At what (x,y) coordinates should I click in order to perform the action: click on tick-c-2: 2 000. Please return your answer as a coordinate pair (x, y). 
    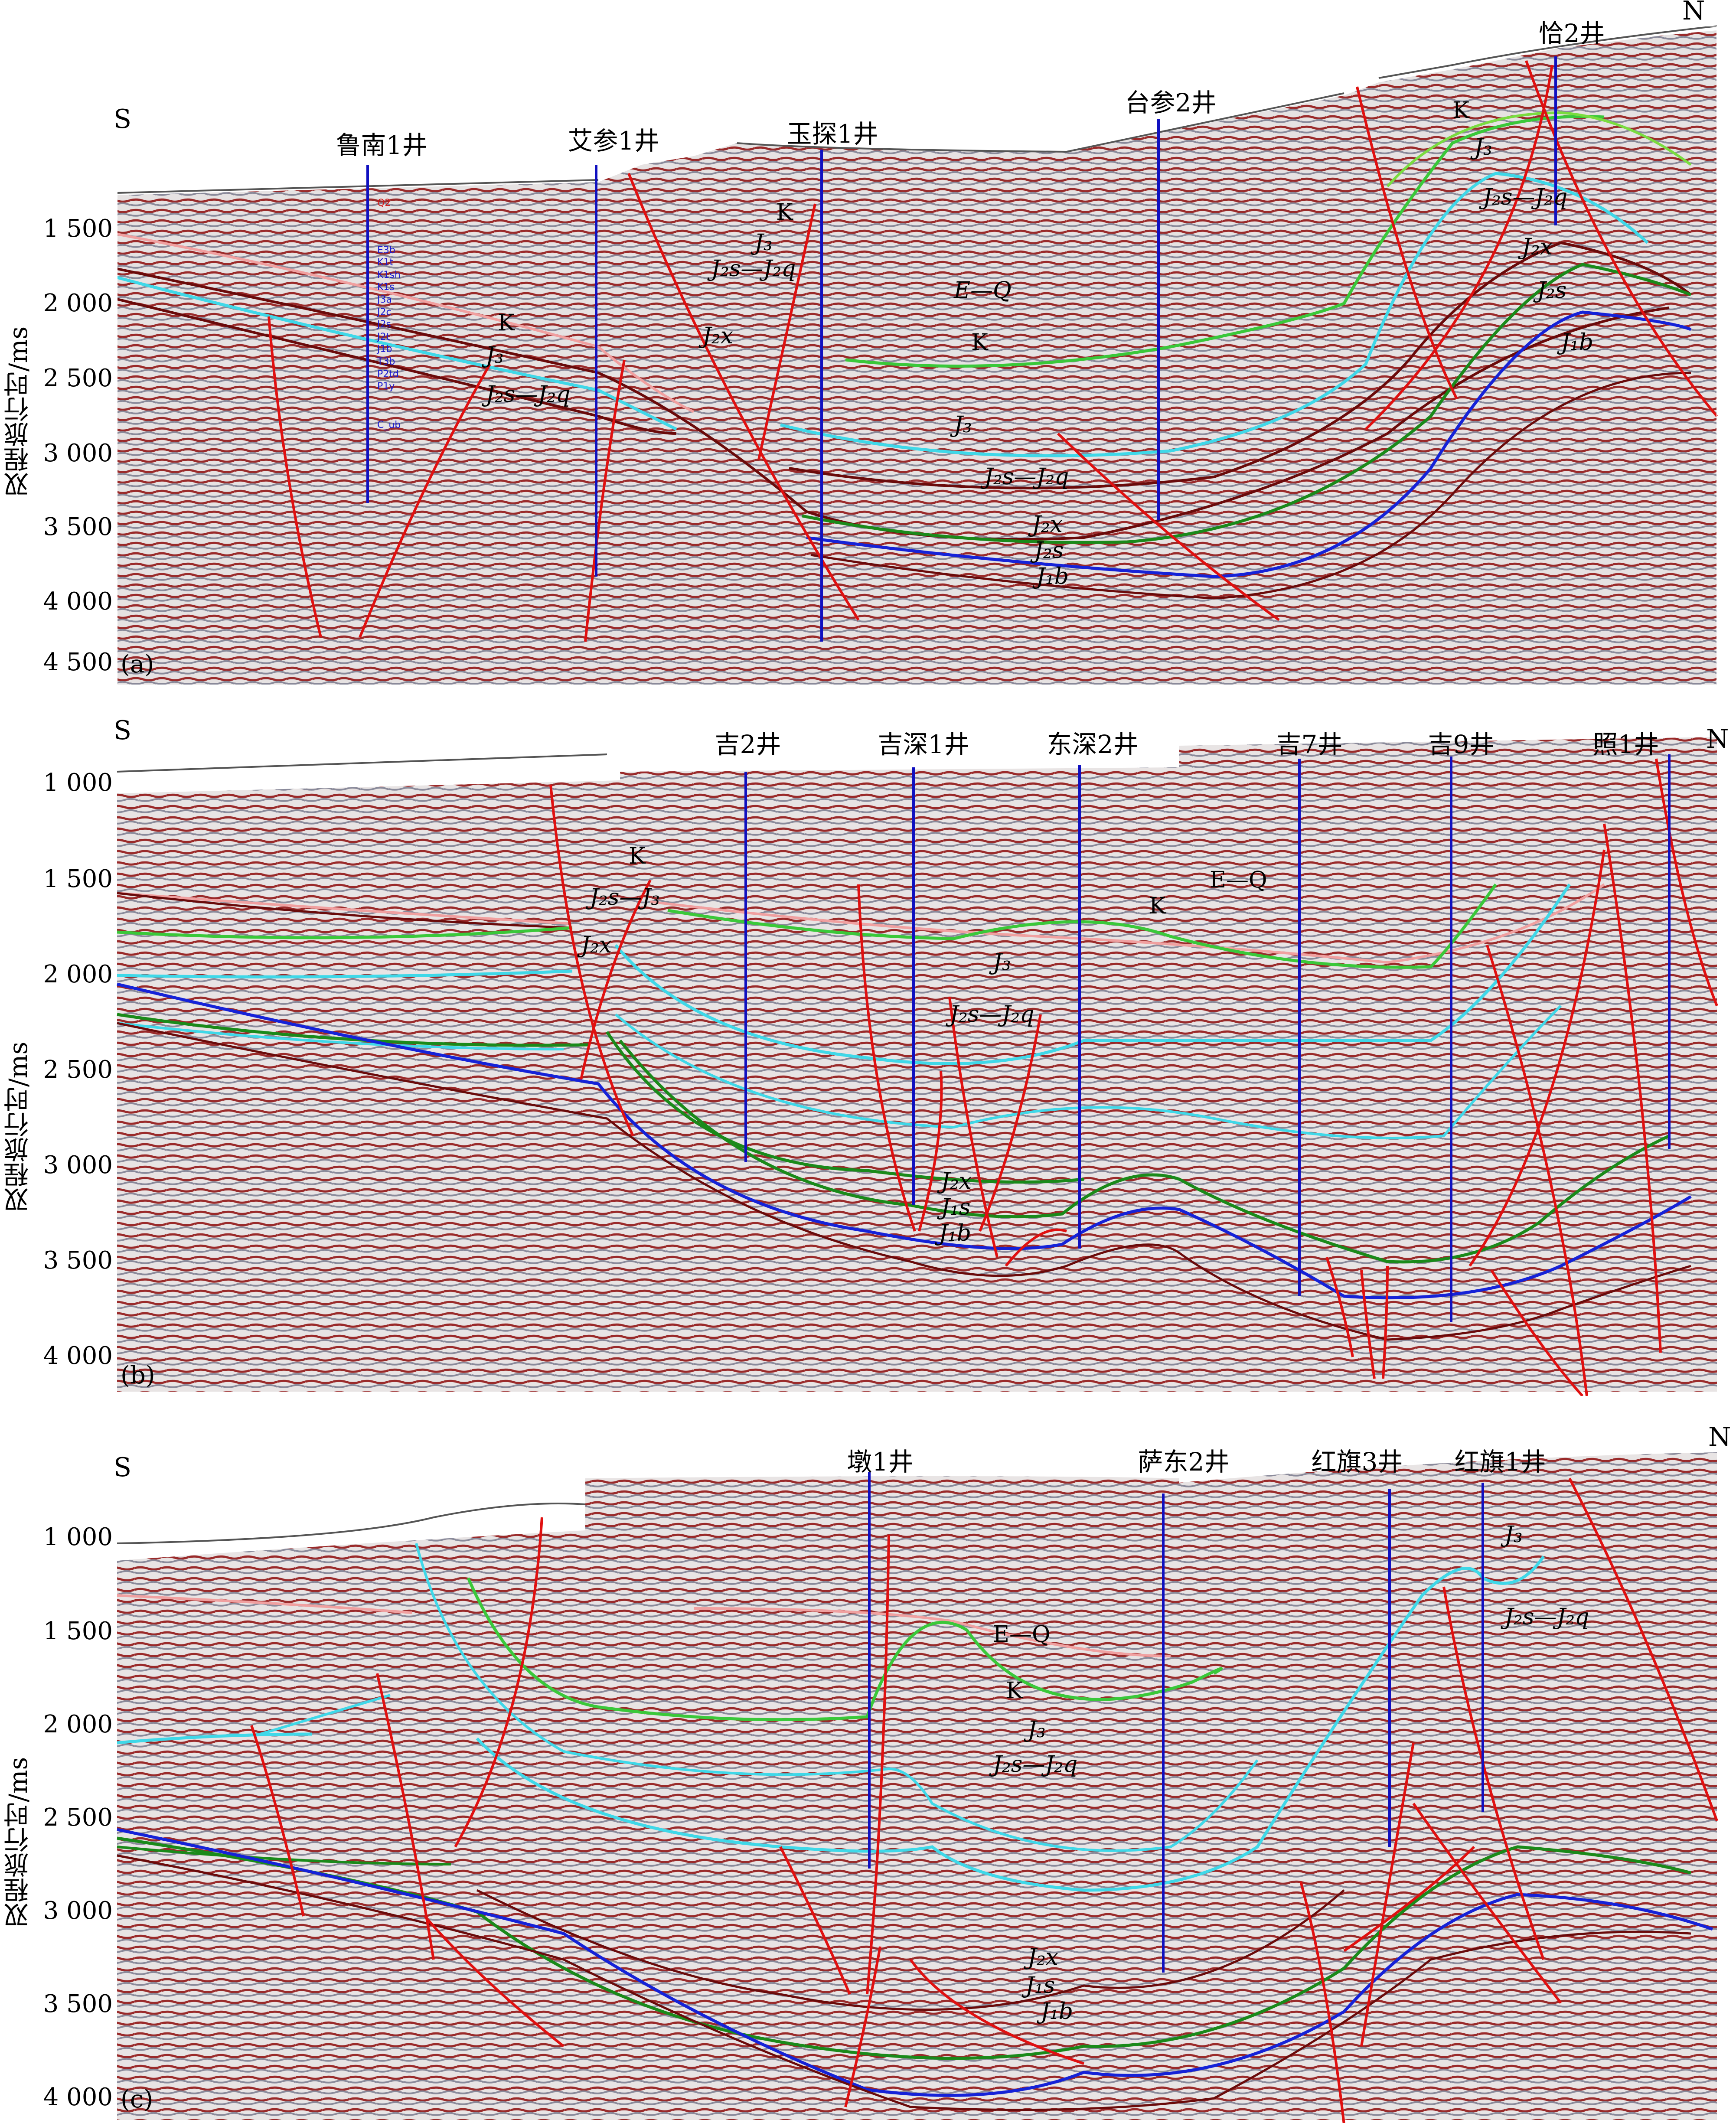
    Looking at the image, I should click on (78, 1724).